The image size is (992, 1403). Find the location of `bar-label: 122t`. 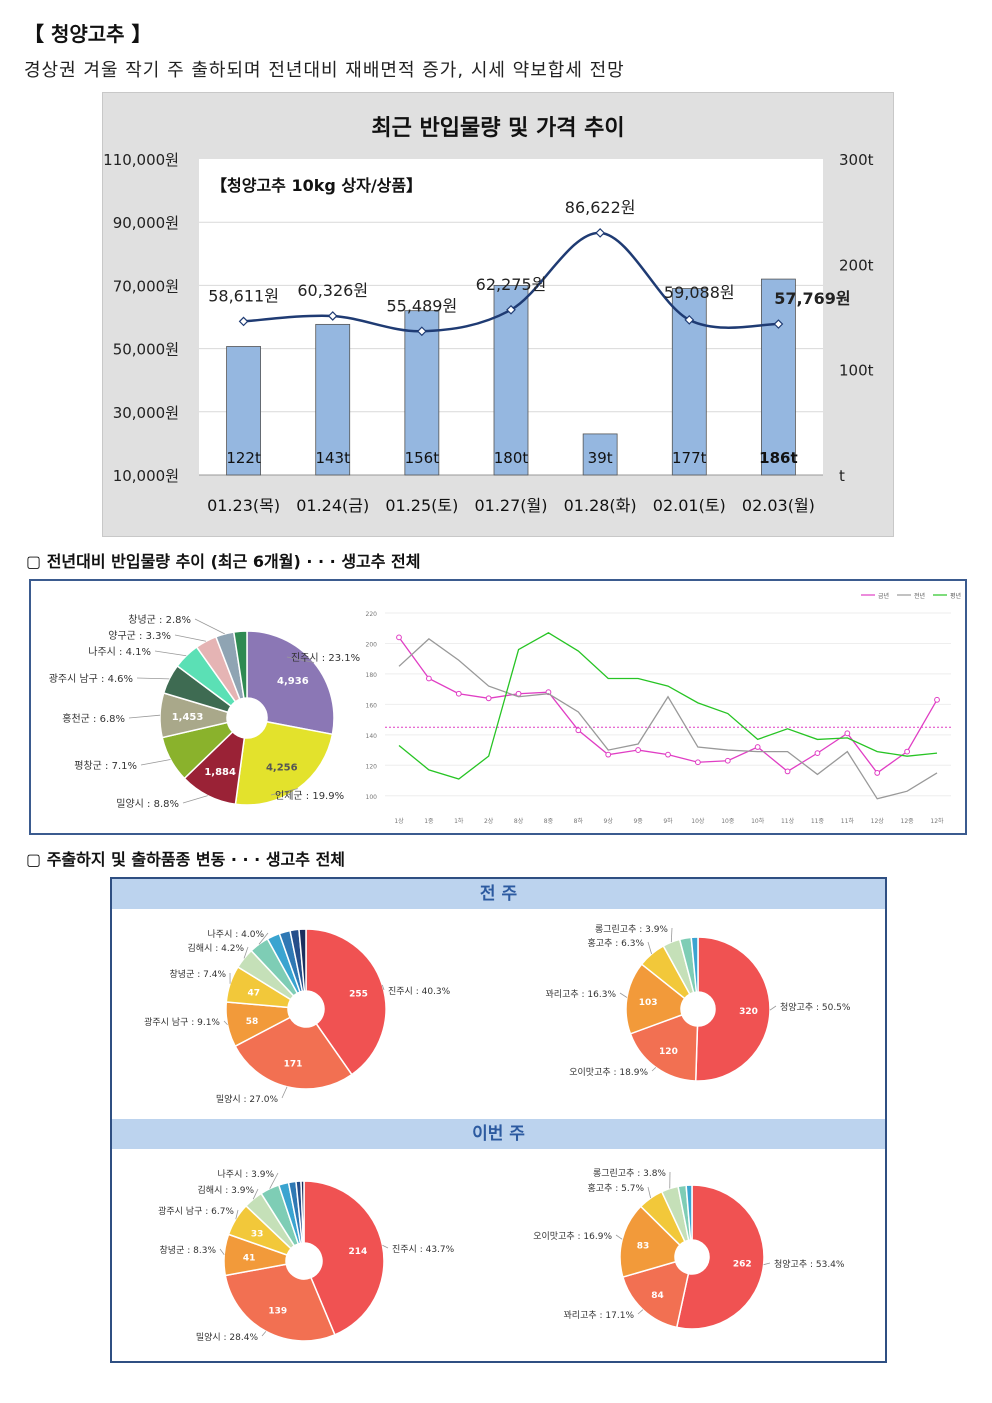

bar-label: 122t is located at coordinates (243, 458).